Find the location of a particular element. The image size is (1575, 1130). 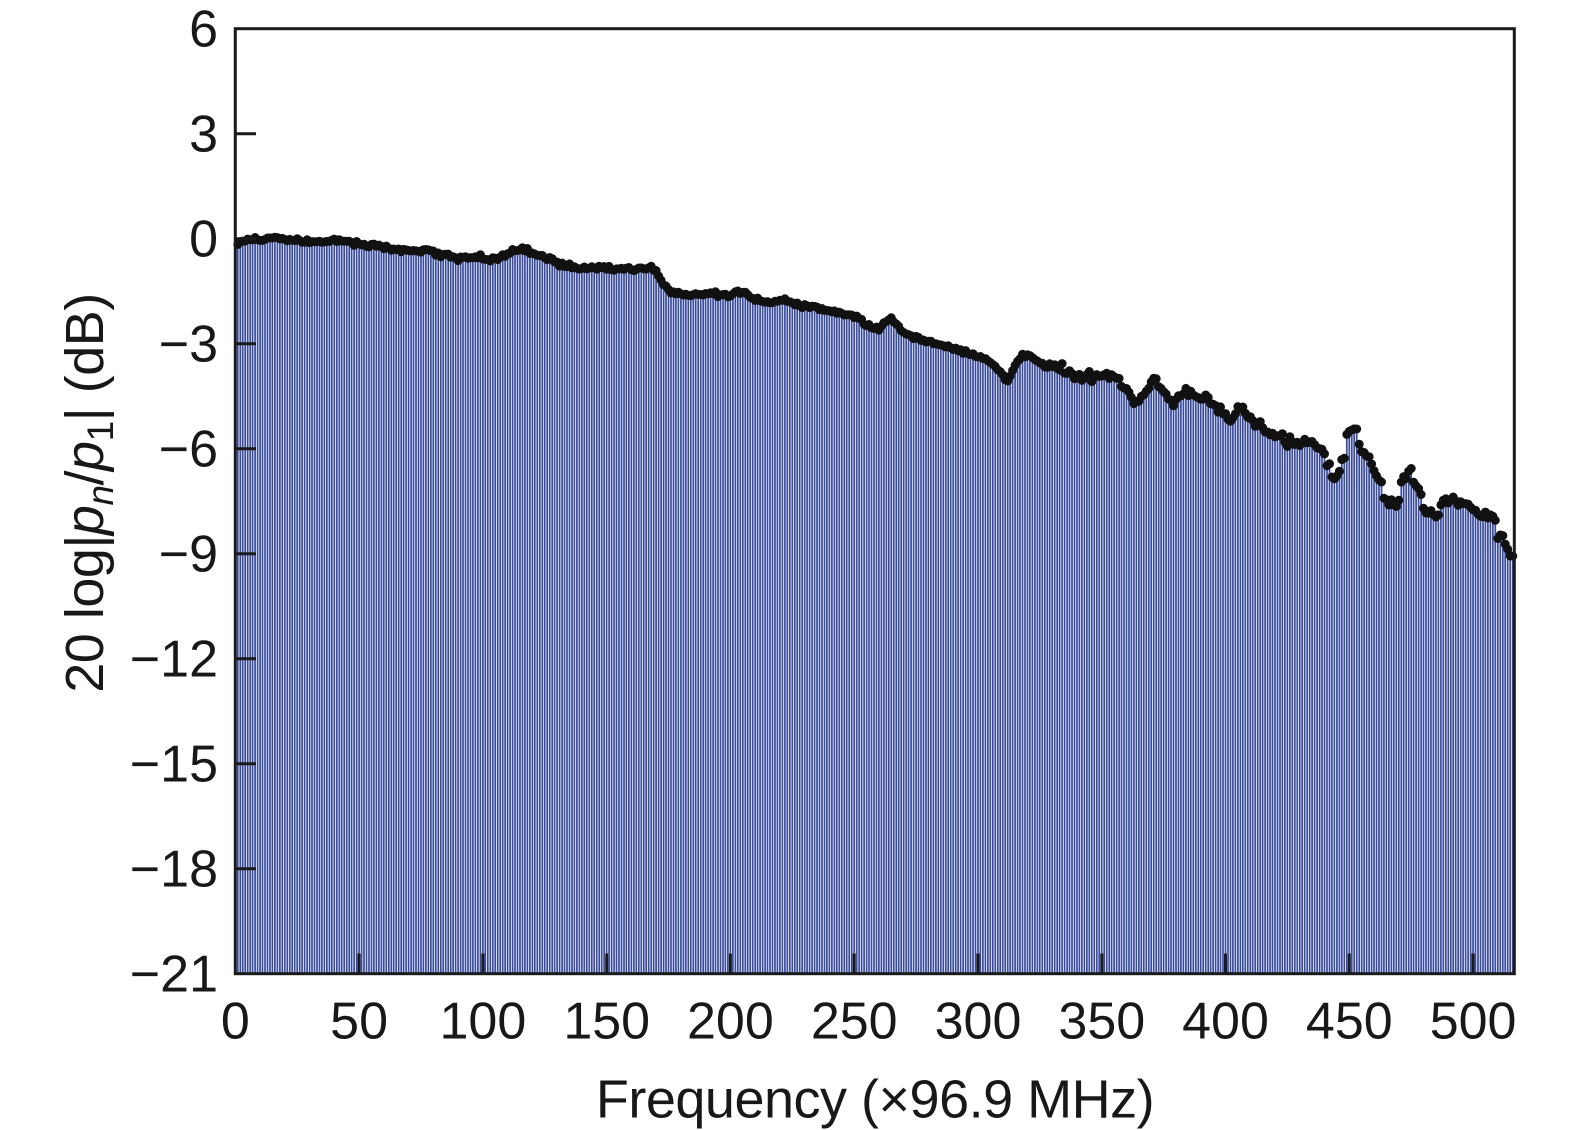

svg-text: 100 is located at coordinates (483, 1022).